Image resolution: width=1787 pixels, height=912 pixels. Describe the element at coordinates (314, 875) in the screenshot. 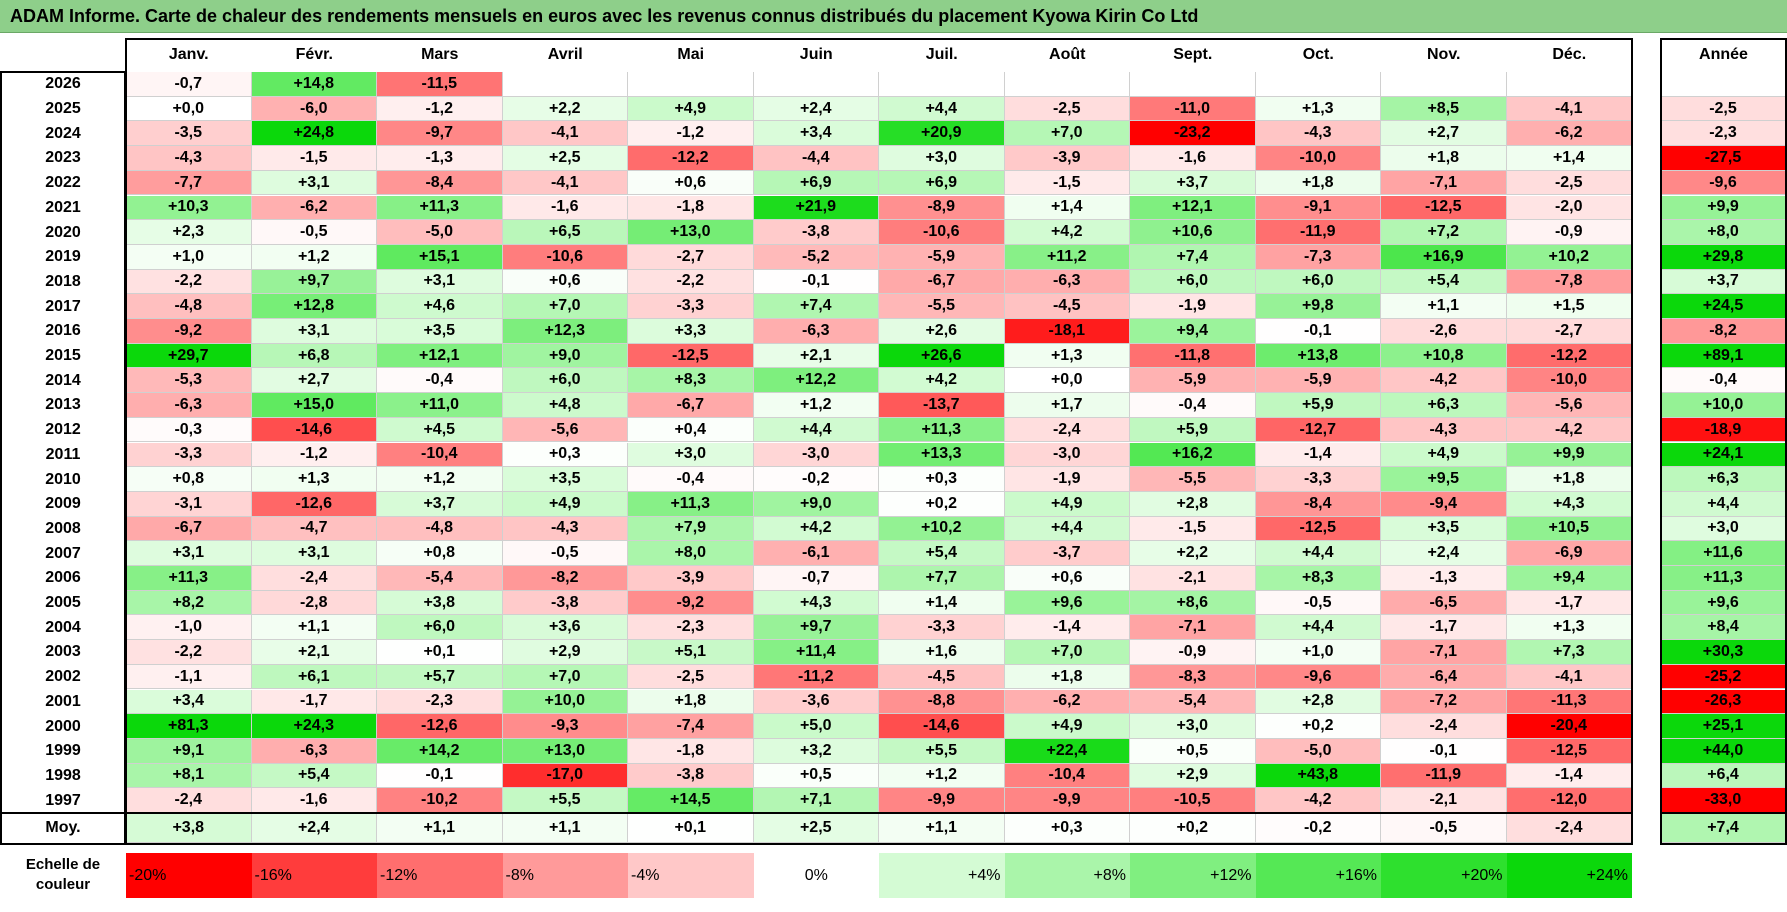

I see `color-scale-stop: -16%` at that location.